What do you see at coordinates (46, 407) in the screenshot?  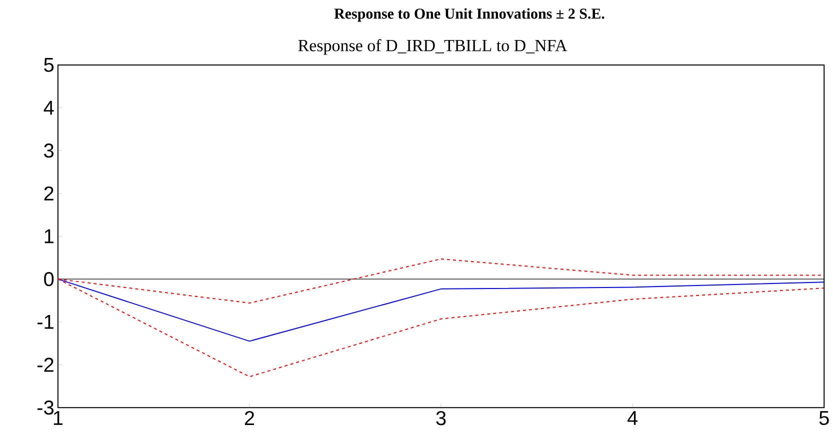 I see `y-tick-label: -3` at bounding box center [46, 407].